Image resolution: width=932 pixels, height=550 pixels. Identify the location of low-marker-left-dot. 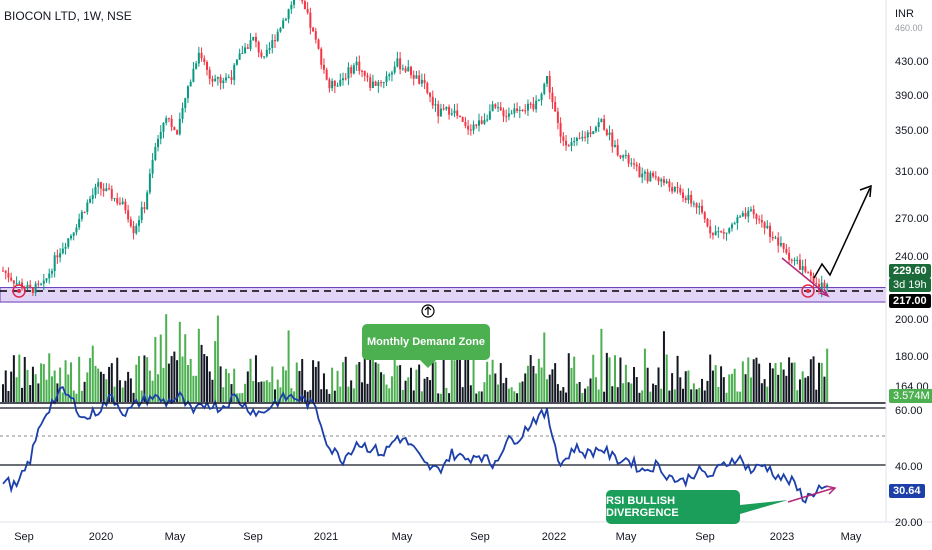
(19, 291).